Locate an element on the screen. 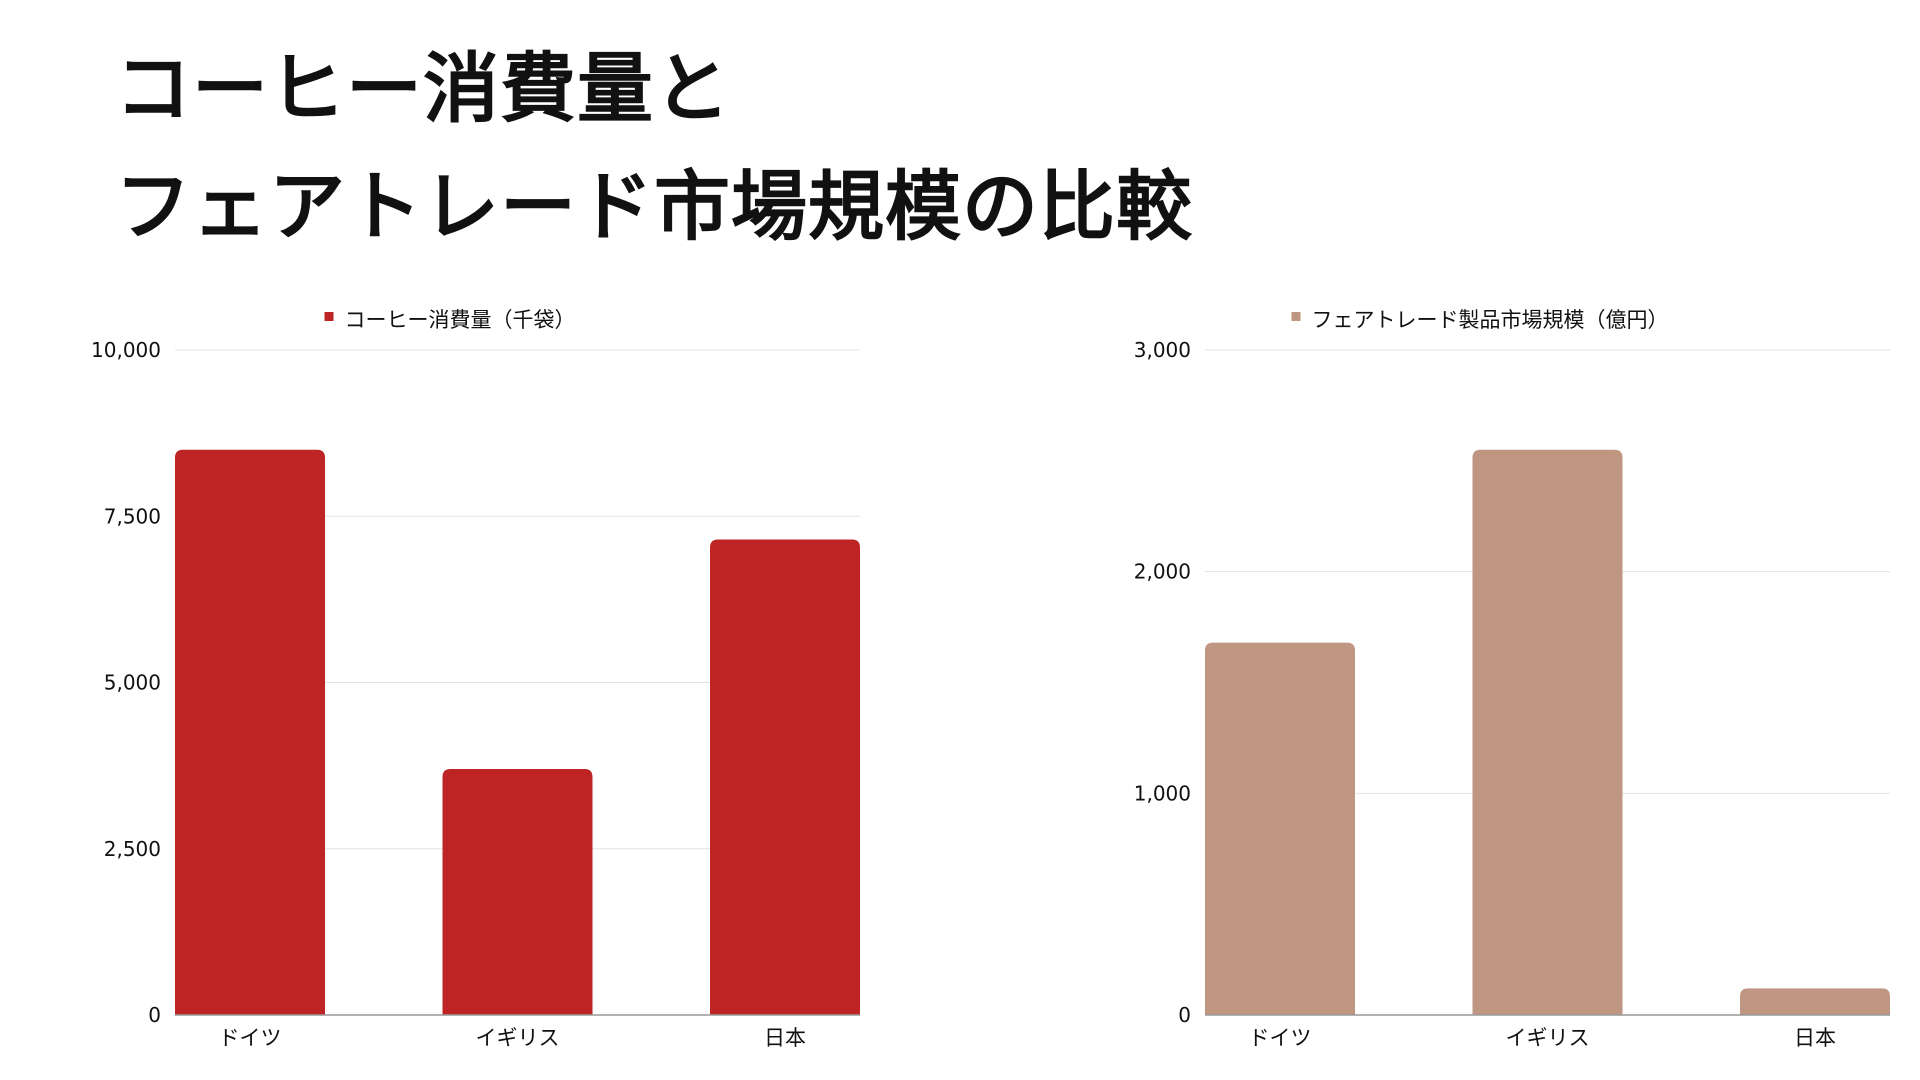 This screenshot has height=1080, width=1920. chart-legend: コーヒー消費量（千袋） is located at coordinates (450, 320).